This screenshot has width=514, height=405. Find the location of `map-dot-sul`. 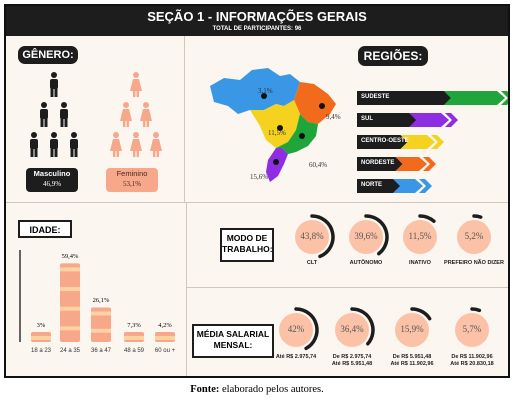

map-dot-sul is located at coordinates (276, 162).